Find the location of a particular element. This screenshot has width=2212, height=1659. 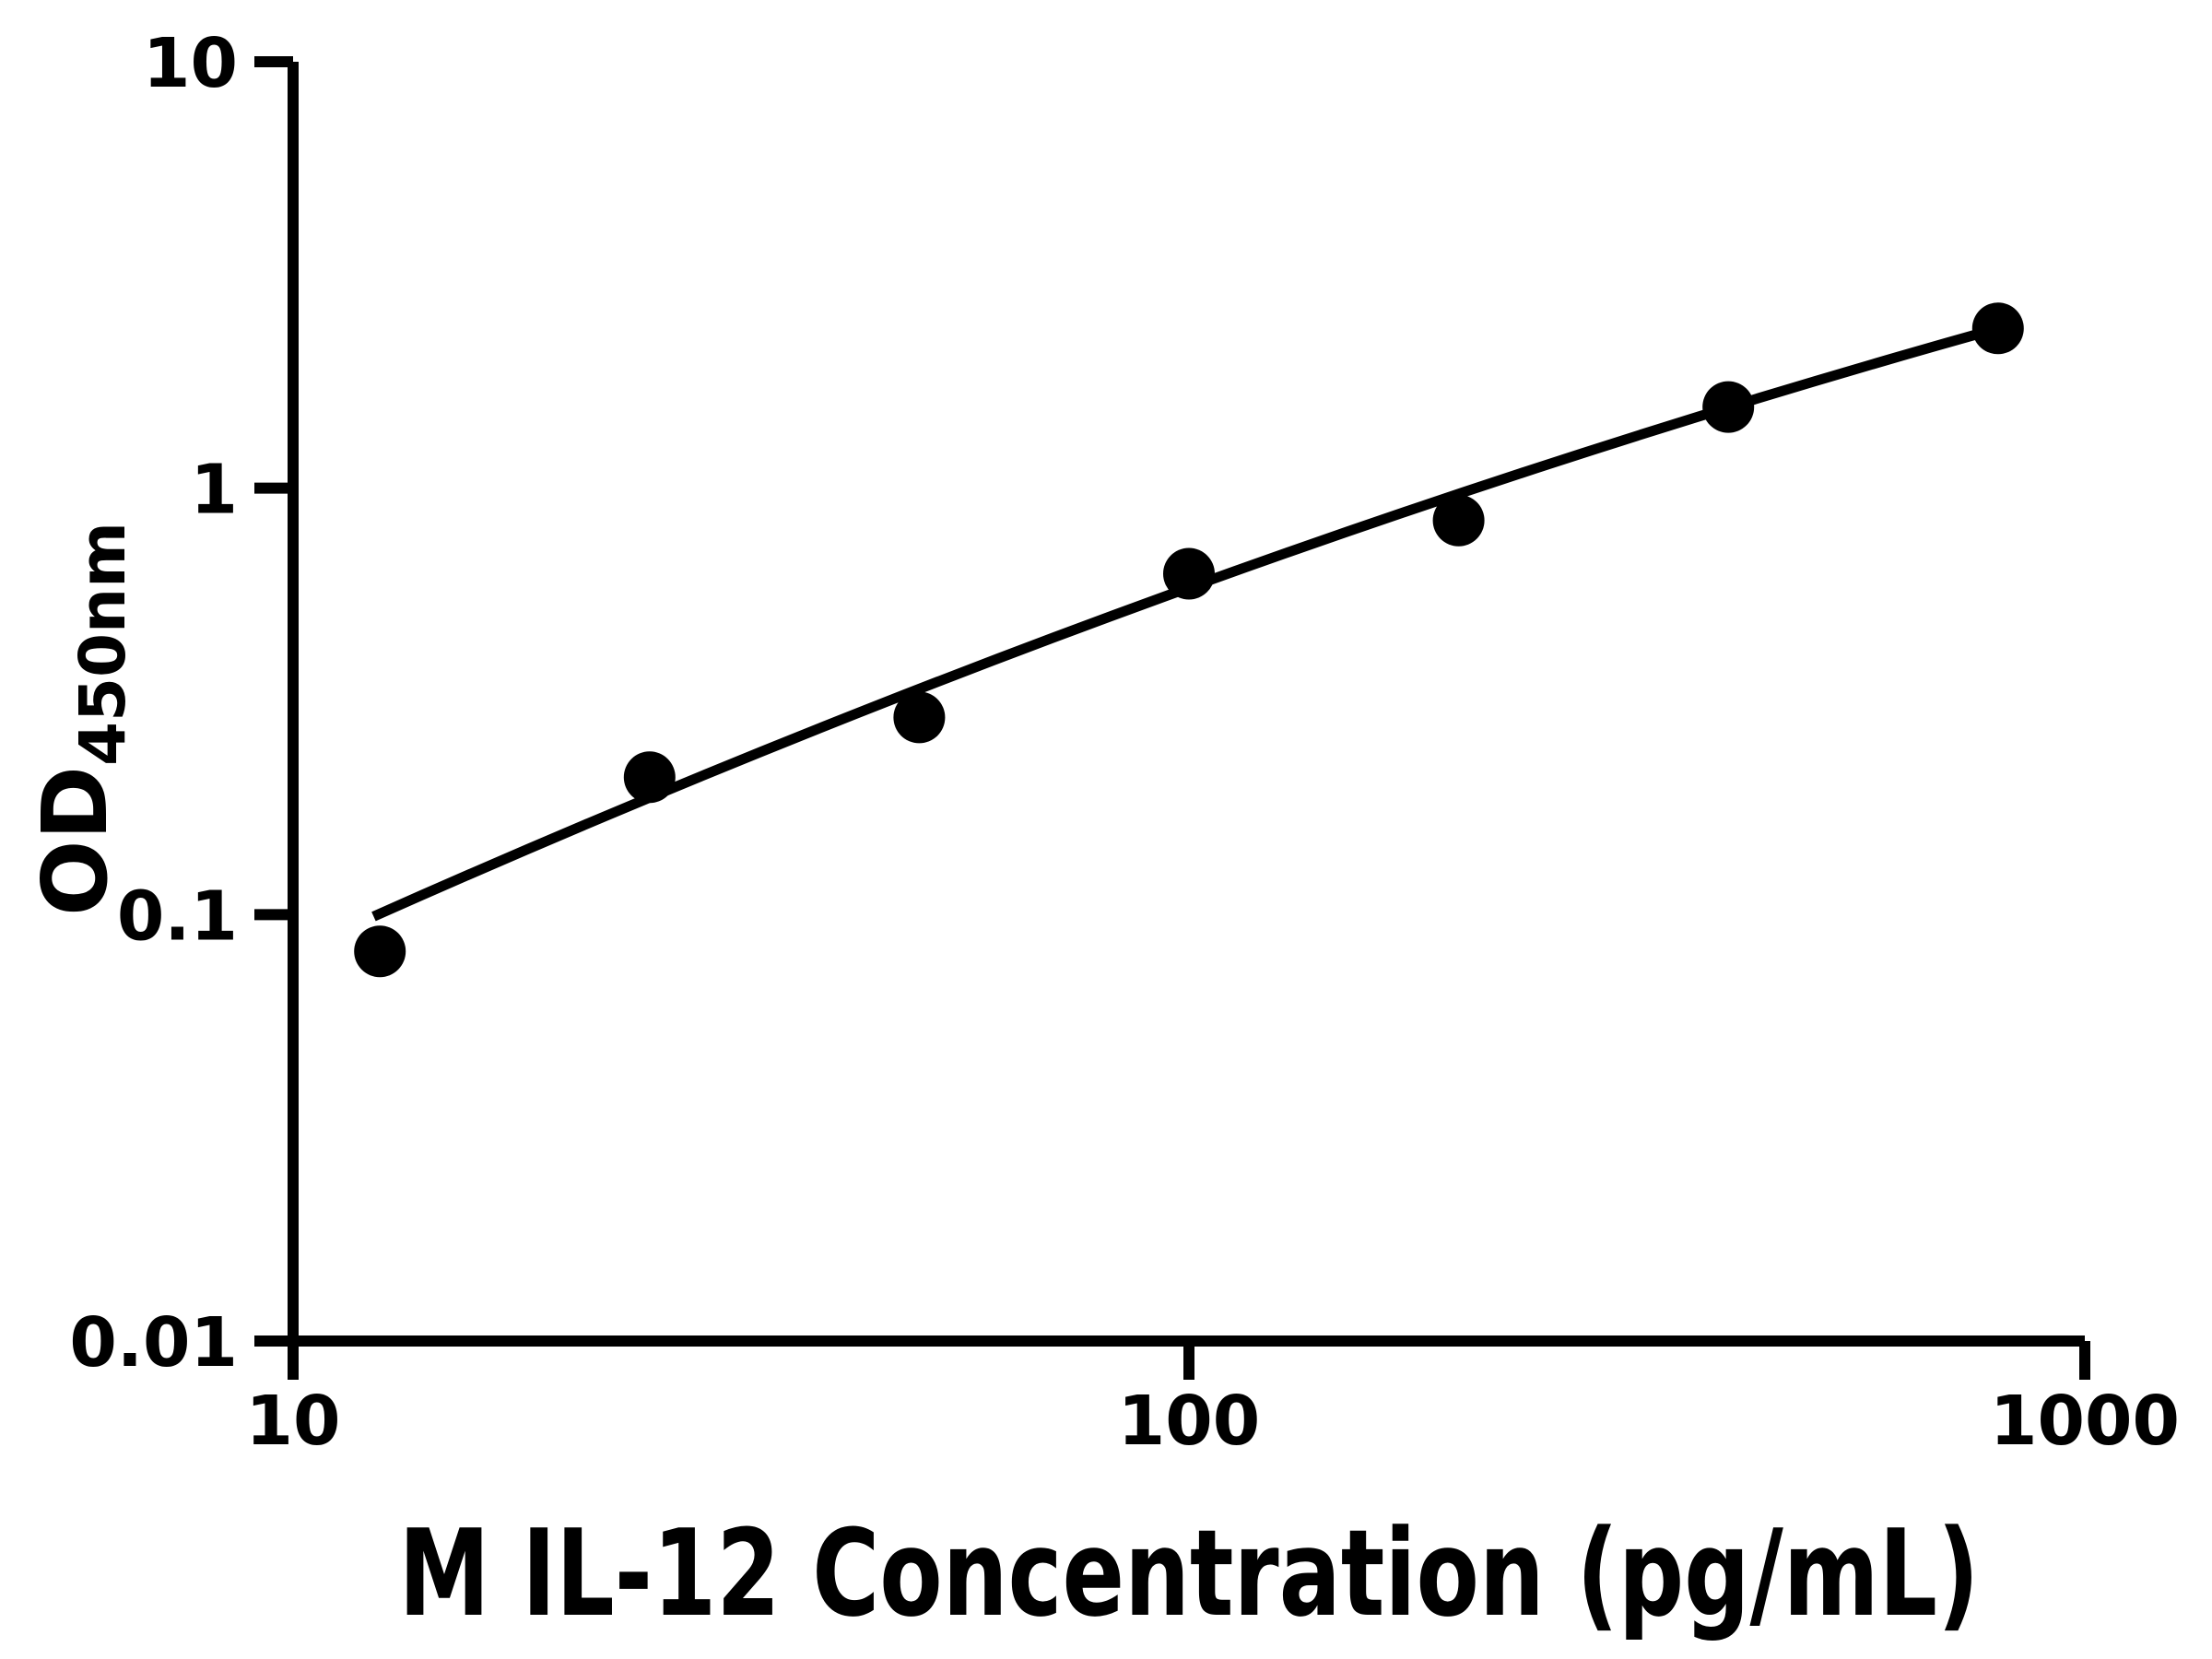

x-tick-label: 10 is located at coordinates (293, 1421).